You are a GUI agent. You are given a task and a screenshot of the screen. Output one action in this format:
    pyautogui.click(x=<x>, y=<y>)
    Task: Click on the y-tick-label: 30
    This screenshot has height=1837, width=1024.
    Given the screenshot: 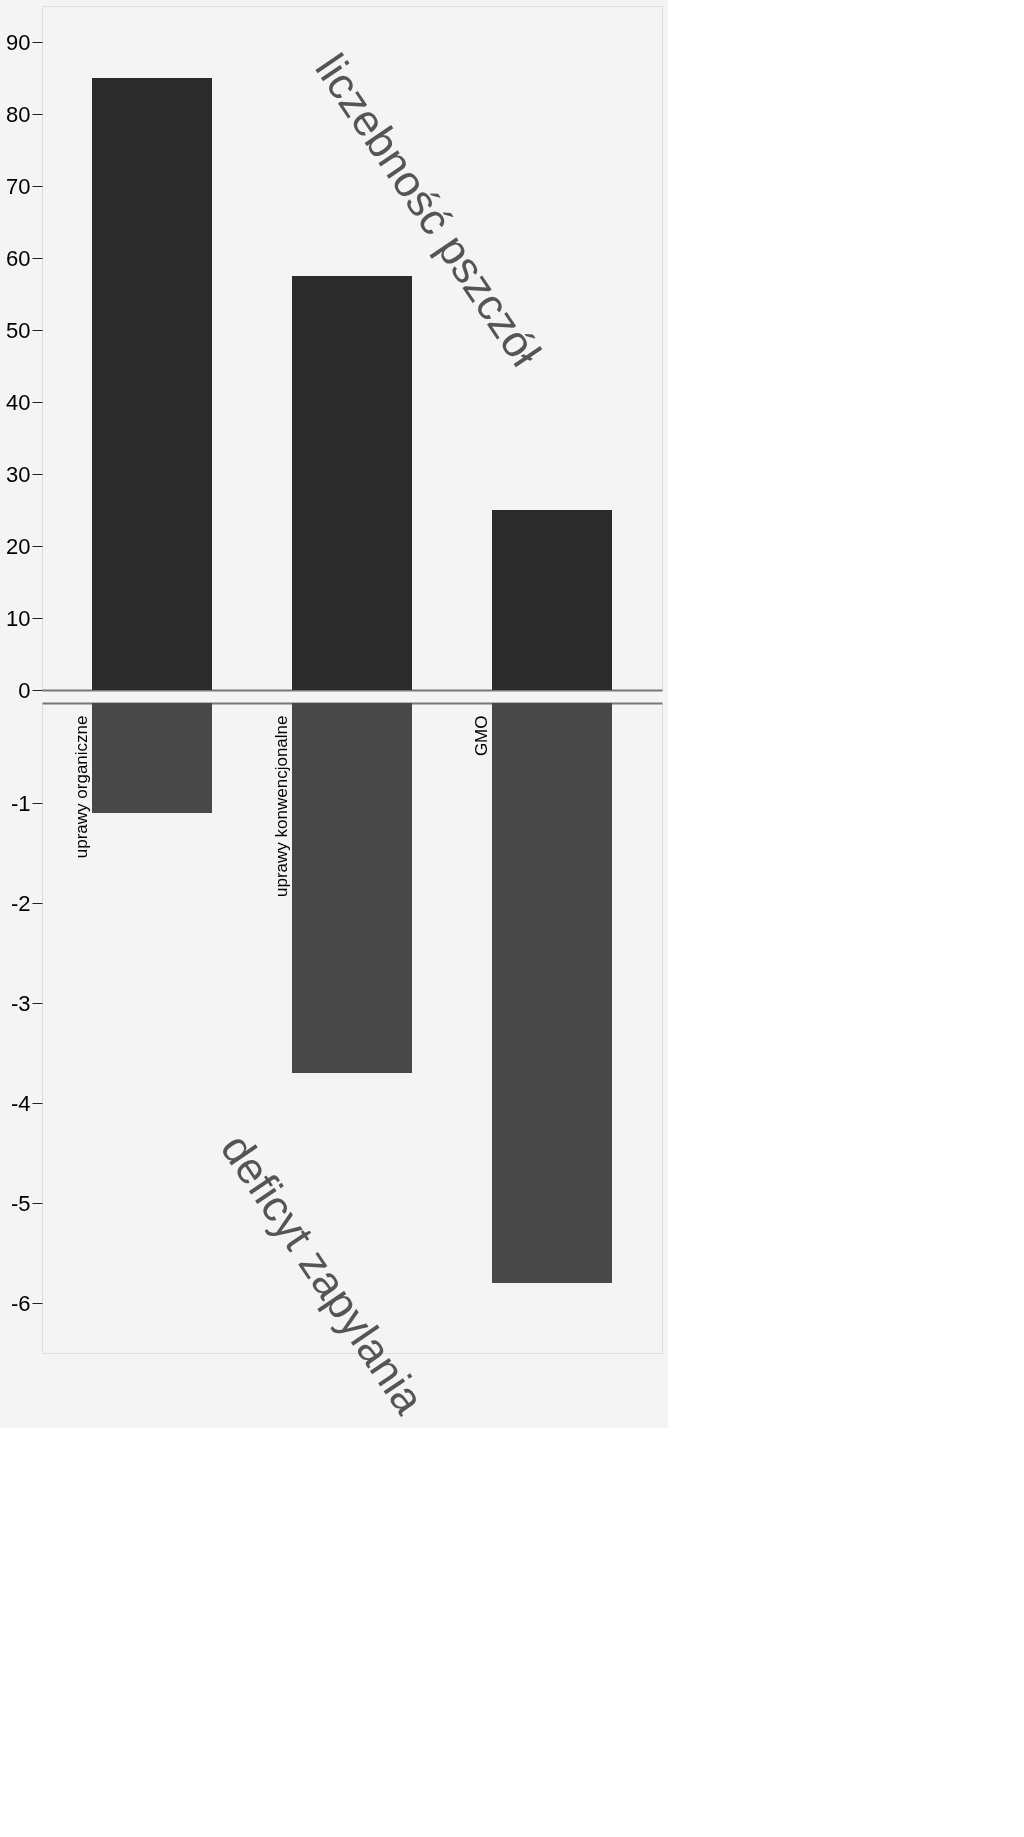 What is the action you would take?
    pyautogui.click(x=18, y=474)
    